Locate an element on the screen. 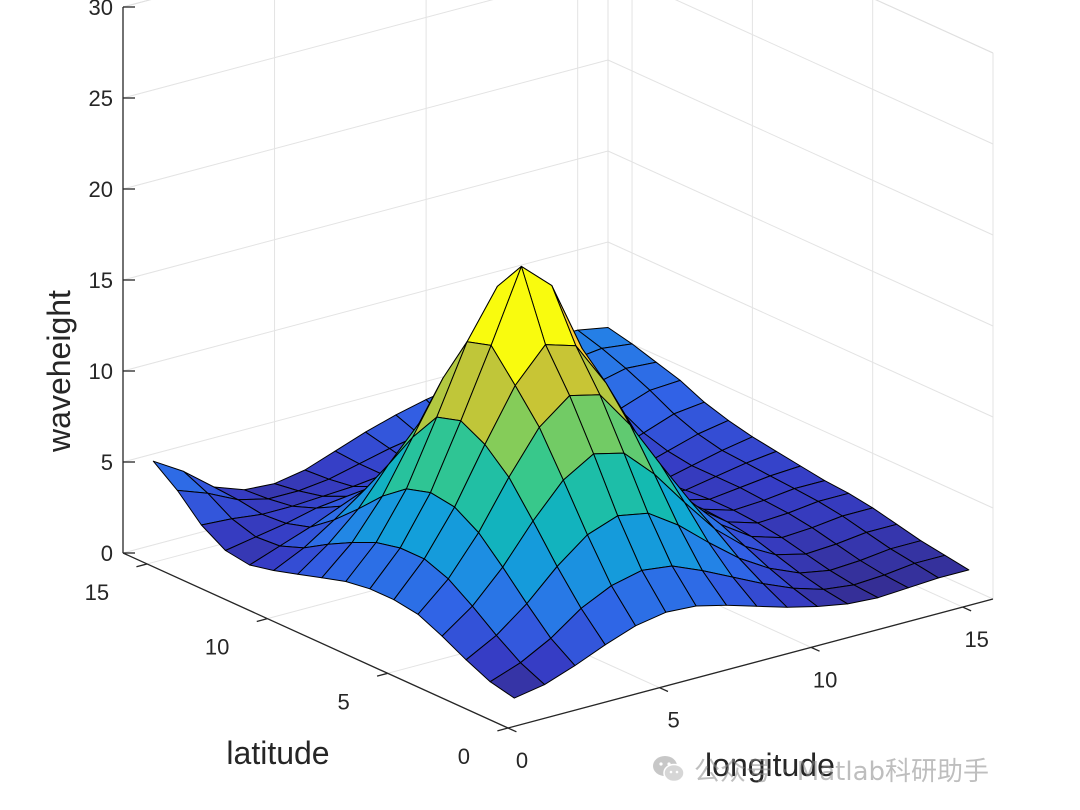 This screenshot has height=810, width=1080. x-tick-label: 15 is located at coordinates (976, 639).